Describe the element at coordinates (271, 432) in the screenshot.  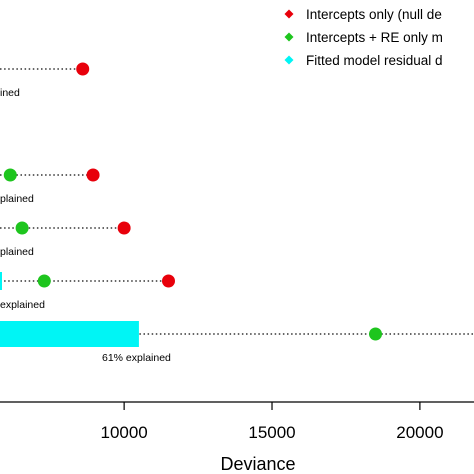
I see `x-tick-label: 15000` at that location.